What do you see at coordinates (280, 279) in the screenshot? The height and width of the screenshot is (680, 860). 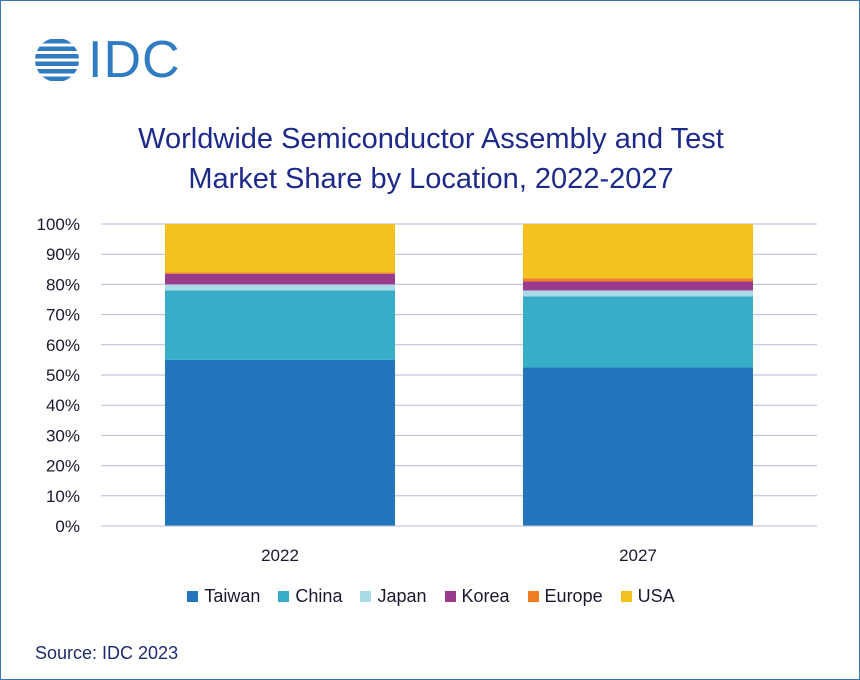 I see `bar-segment-korea-2022` at bounding box center [280, 279].